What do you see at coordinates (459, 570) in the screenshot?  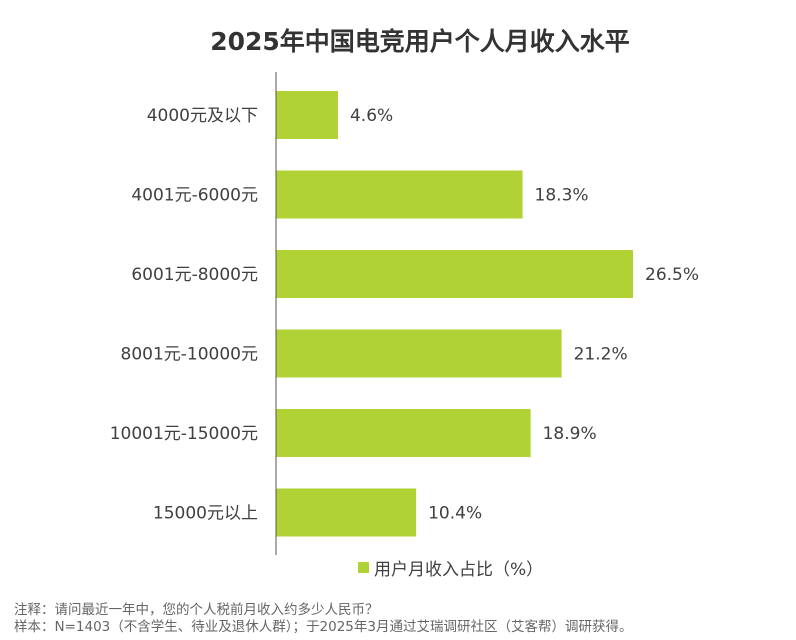 I see `legend-label: 用户月收入占比（%）` at bounding box center [459, 570].